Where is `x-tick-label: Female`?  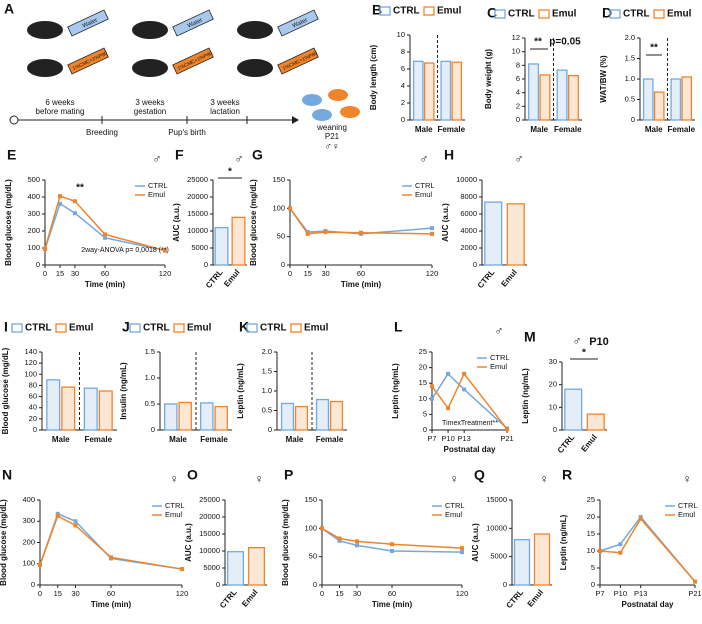 x-tick-label: Female is located at coordinates (681, 129).